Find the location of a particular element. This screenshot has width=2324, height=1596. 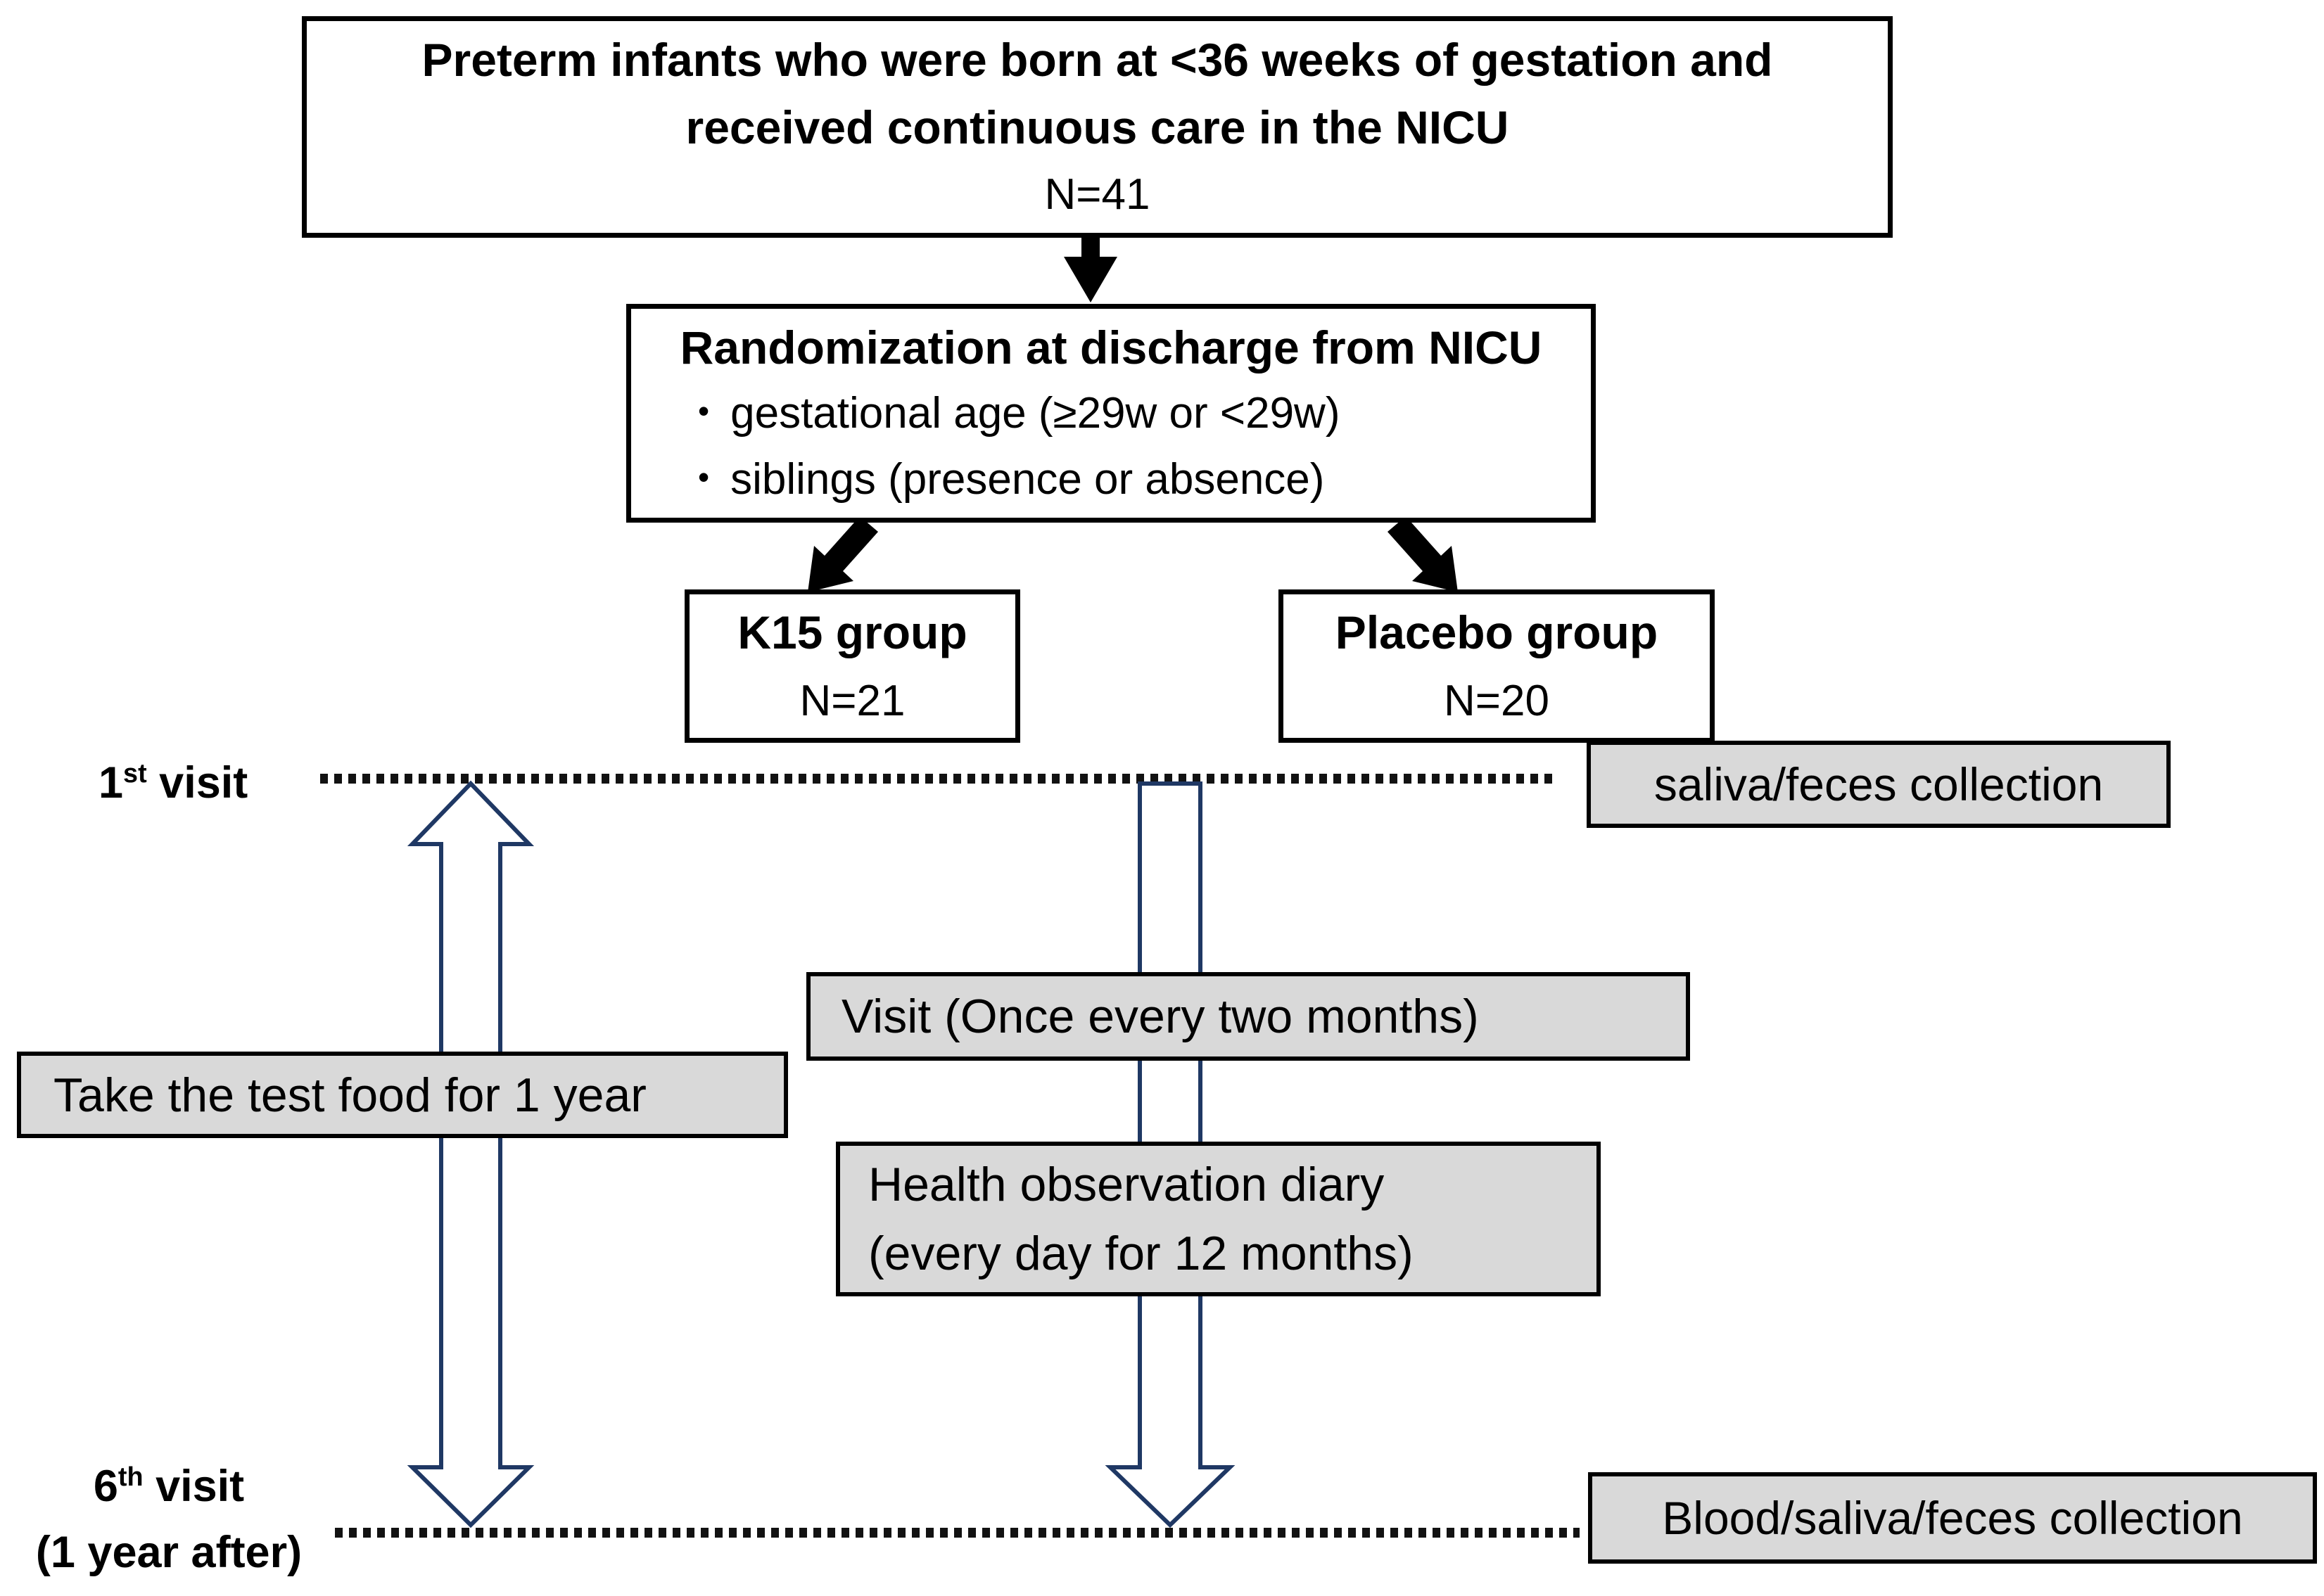

visit6-ordinal: th is located at coordinates (131, 1477).